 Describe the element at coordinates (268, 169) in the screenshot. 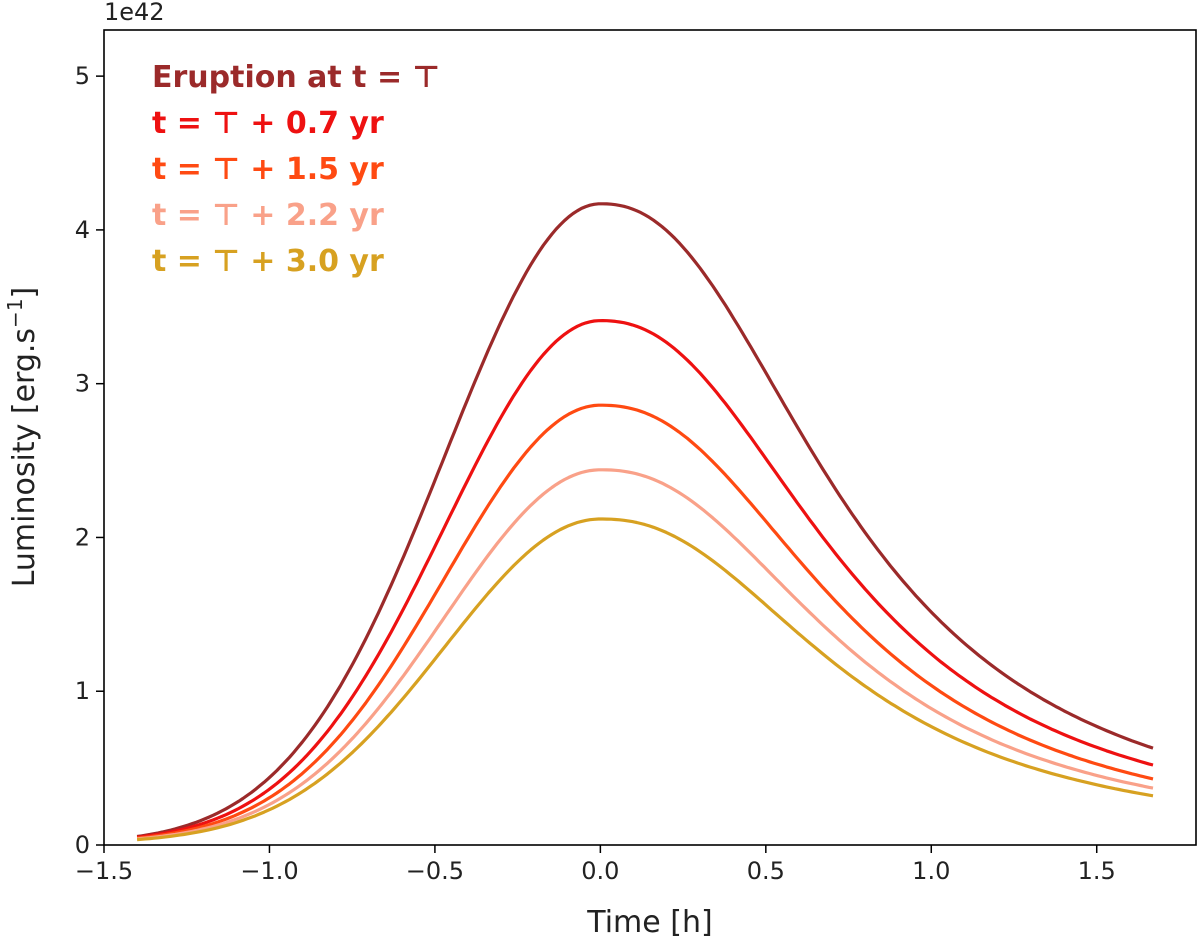

I see `legend-entry-2: t = ⊤ + 1.5 yr` at that location.